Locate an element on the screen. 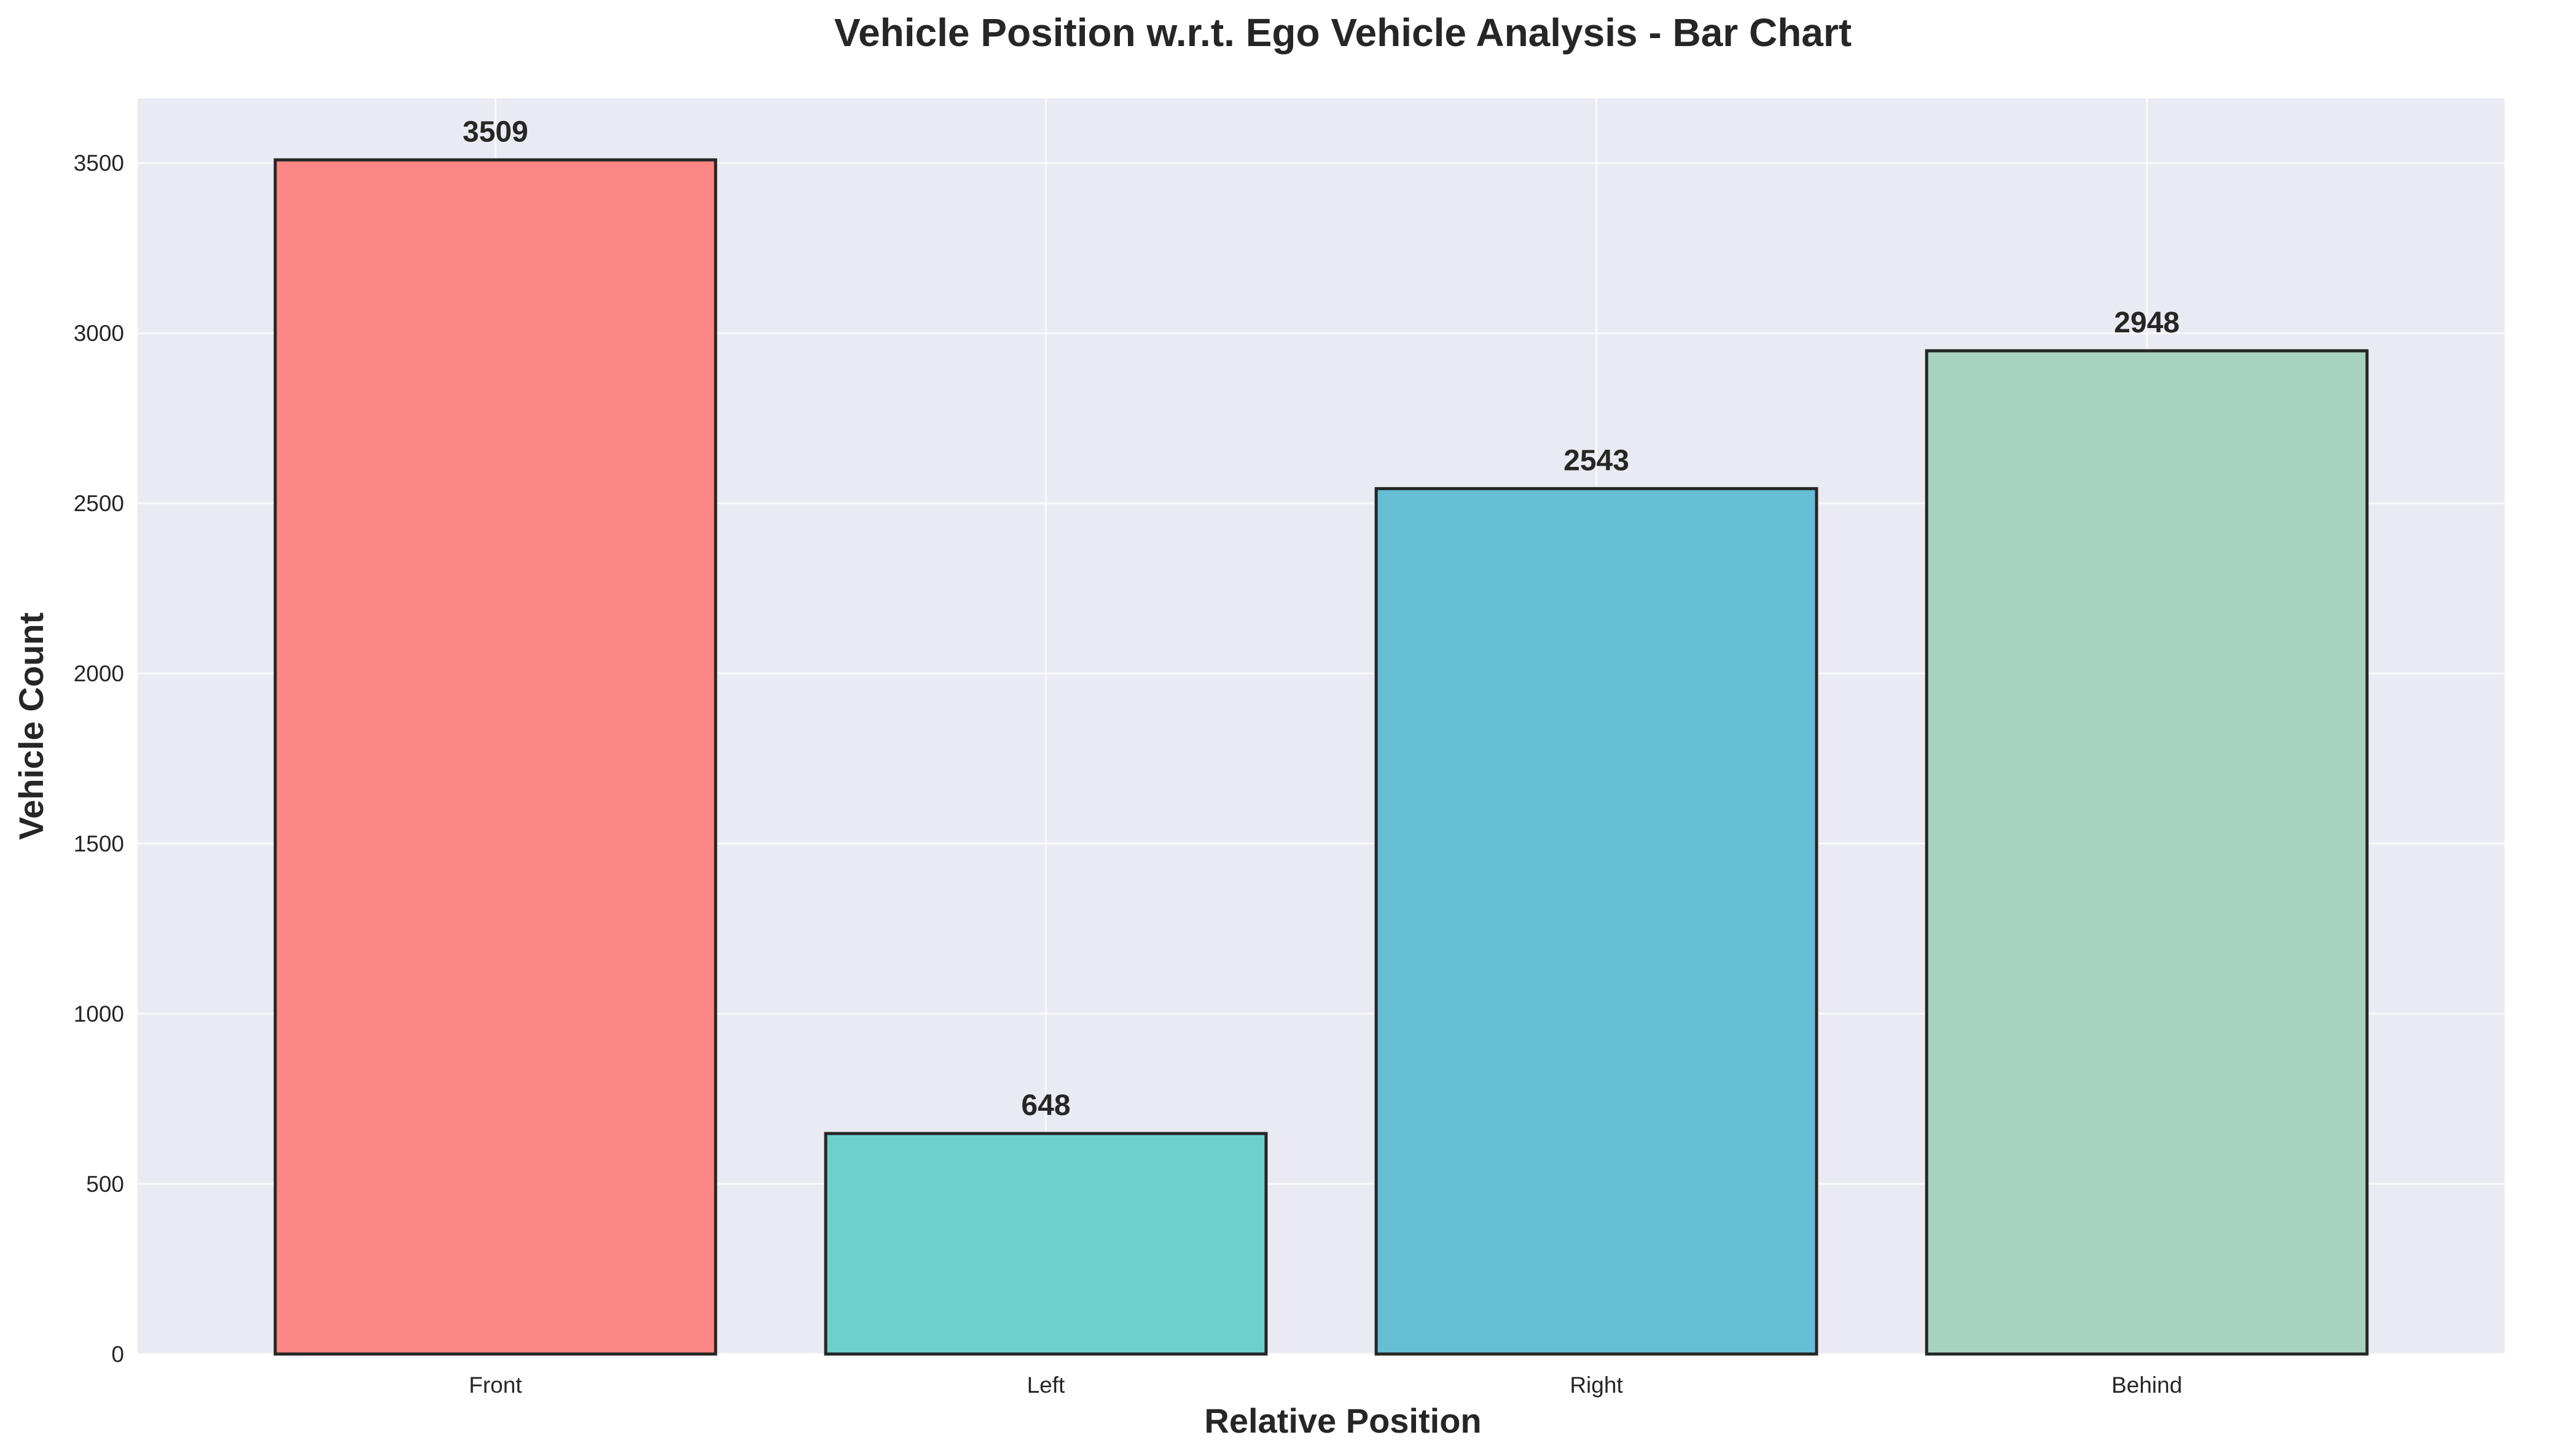 This screenshot has height=1456, width=2563. bar-left is located at coordinates (1046, 1244).